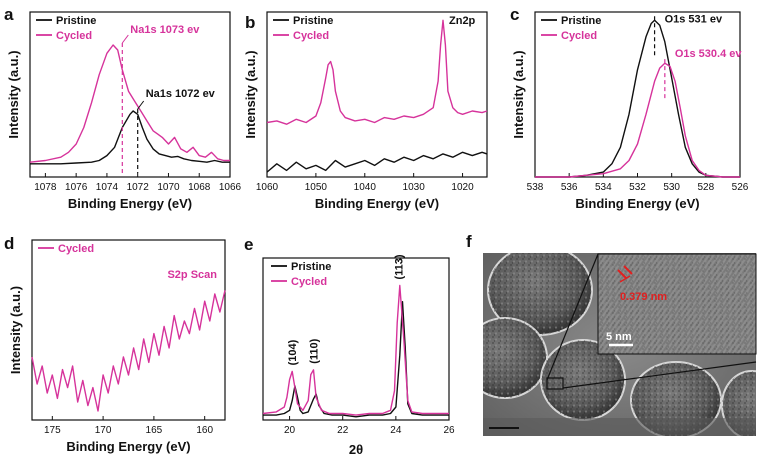  I want to click on lattice-marker-icon, so click(625, 274).